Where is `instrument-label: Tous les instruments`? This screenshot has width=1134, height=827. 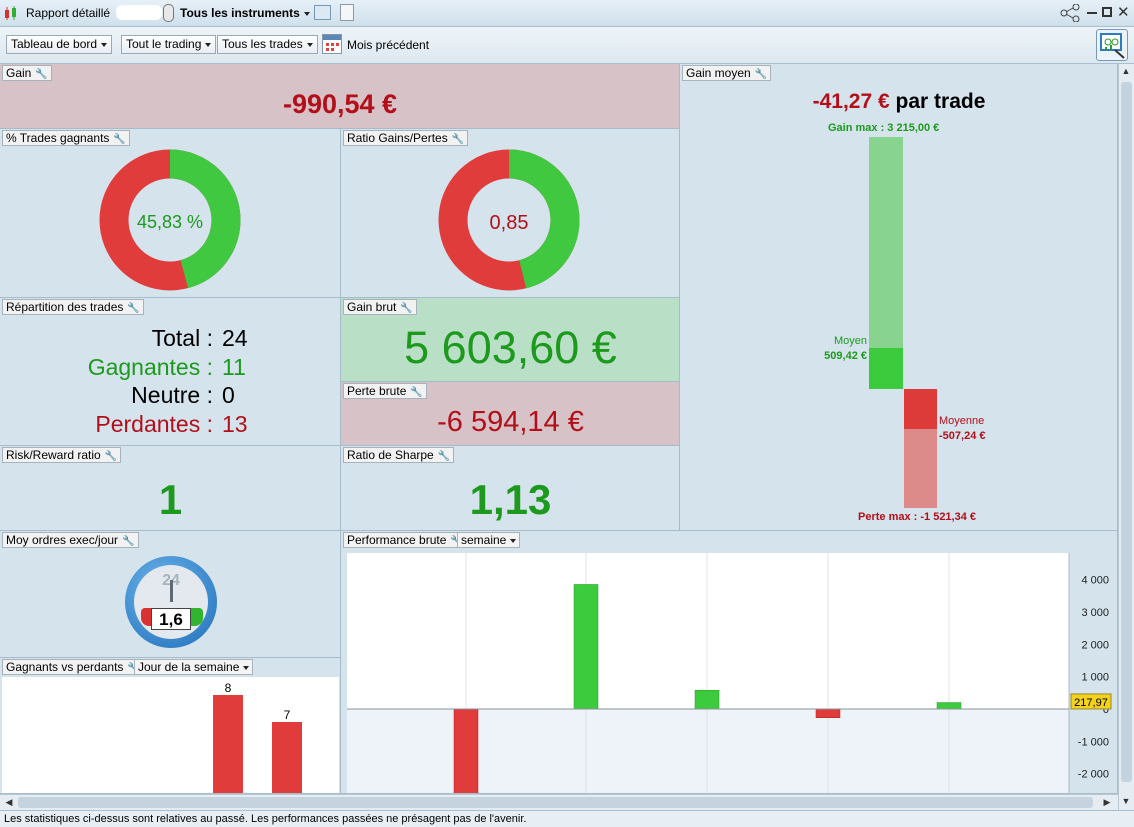
instrument-label: Tous les instruments is located at coordinates (240, 13).